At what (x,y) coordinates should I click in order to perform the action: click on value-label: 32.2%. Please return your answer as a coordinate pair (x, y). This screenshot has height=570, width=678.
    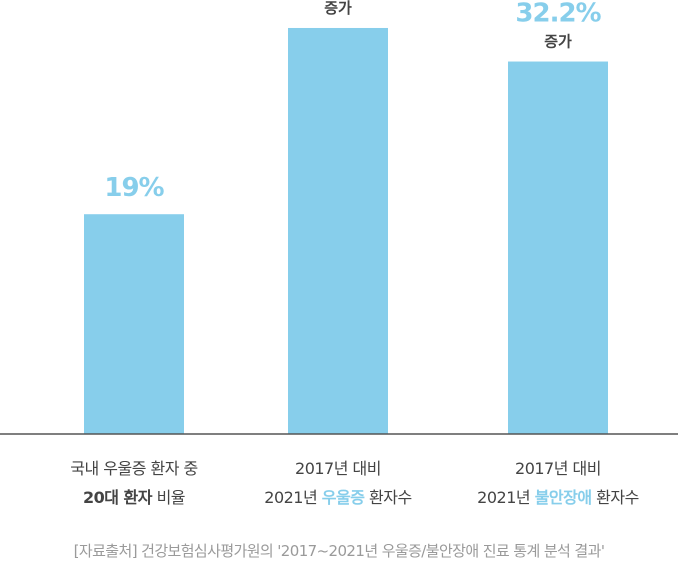
    Looking at the image, I should click on (558, 14).